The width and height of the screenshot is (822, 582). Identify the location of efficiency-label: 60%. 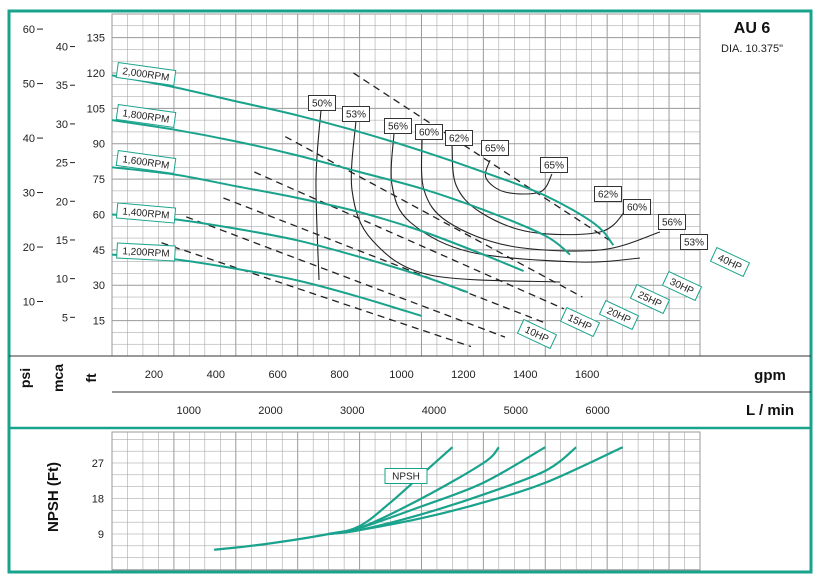
(637, 207).